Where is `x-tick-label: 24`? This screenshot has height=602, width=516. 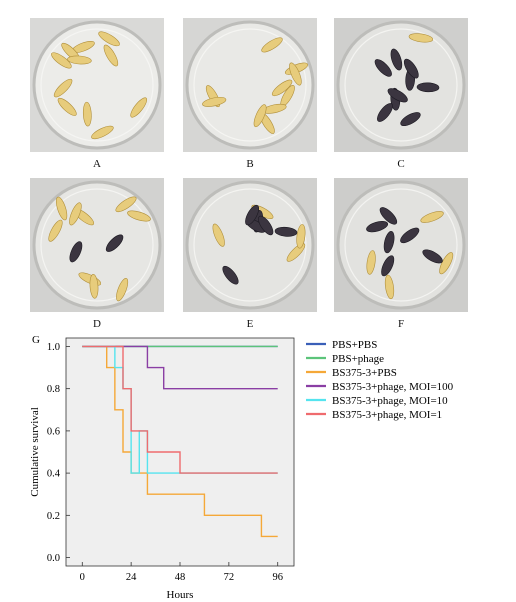
x-tick-label: 24 is located at coordinates (131, 577).